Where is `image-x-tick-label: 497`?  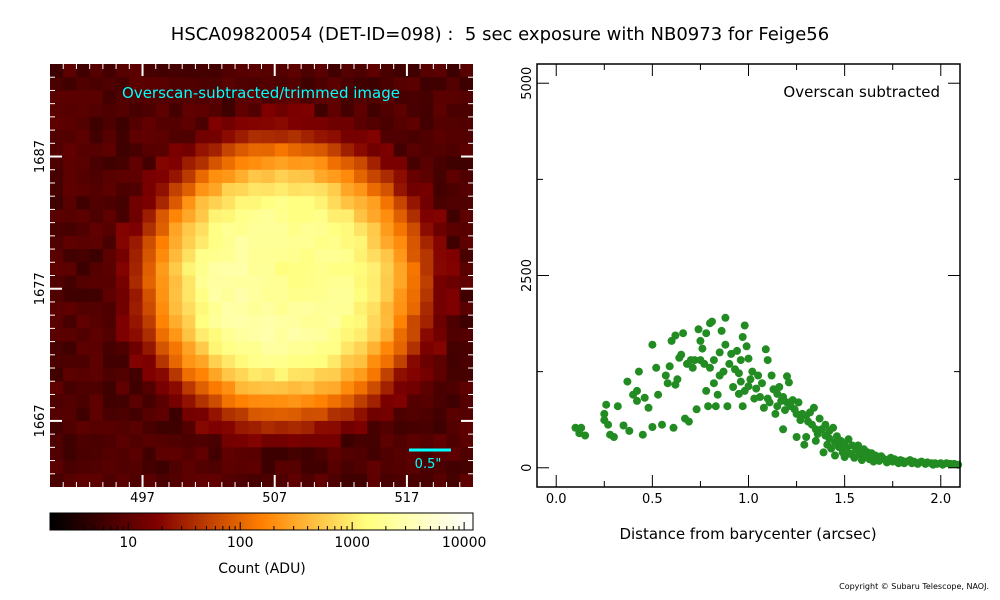
image-x-tick-label: 497 is located at coordinates (142, 498).